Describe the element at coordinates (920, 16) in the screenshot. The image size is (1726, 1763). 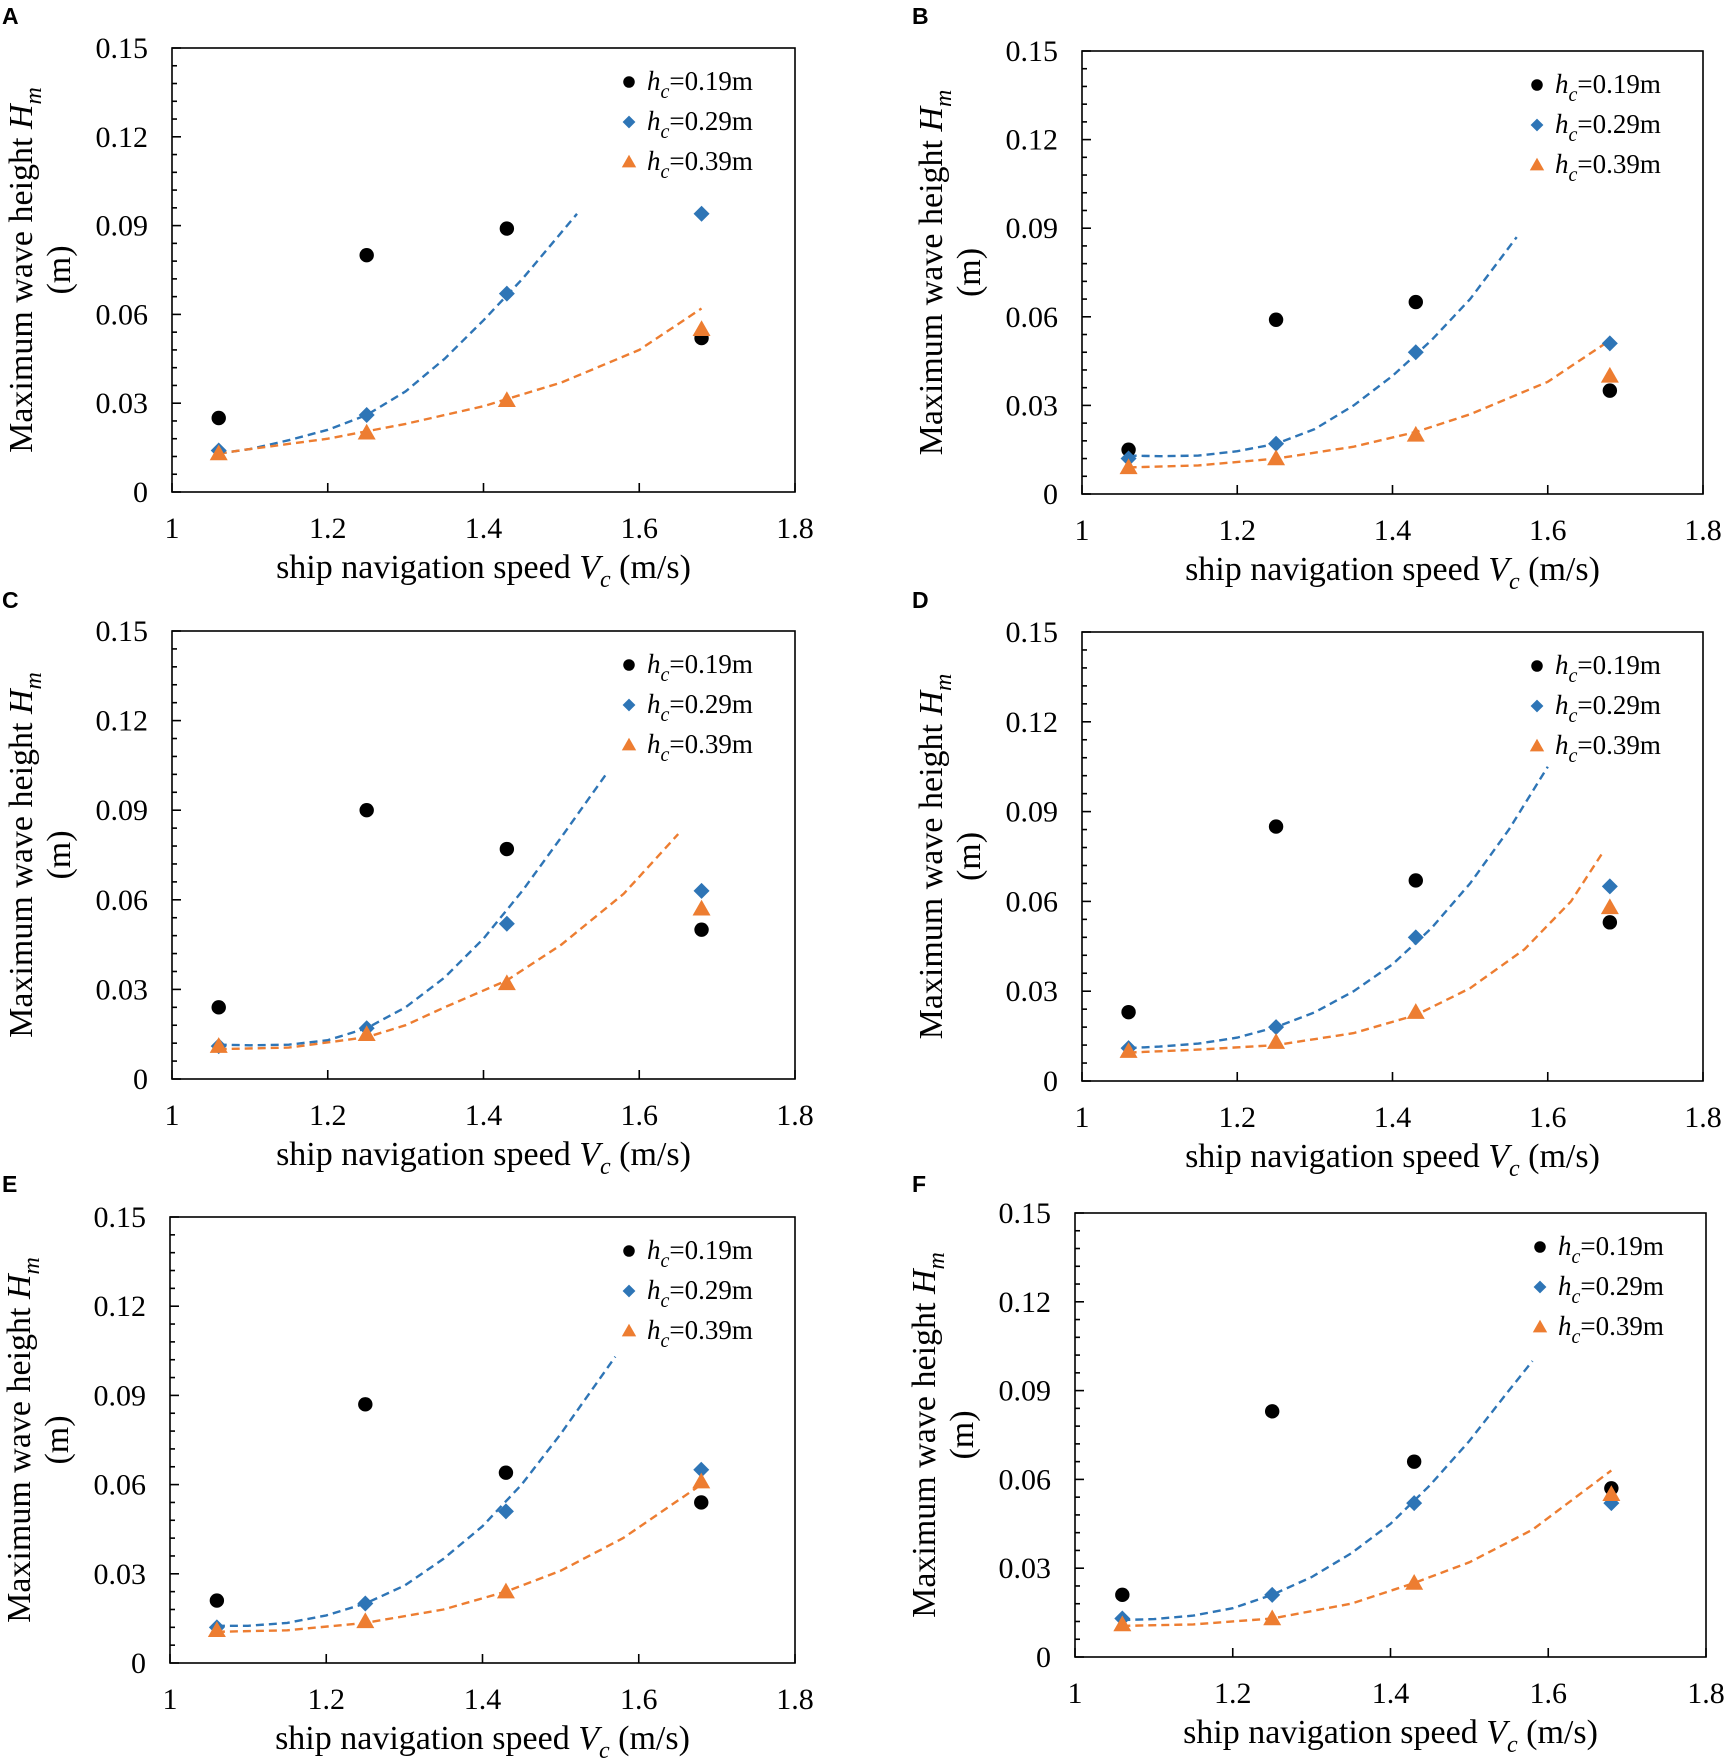
I see `panel-letter: B` at that location.